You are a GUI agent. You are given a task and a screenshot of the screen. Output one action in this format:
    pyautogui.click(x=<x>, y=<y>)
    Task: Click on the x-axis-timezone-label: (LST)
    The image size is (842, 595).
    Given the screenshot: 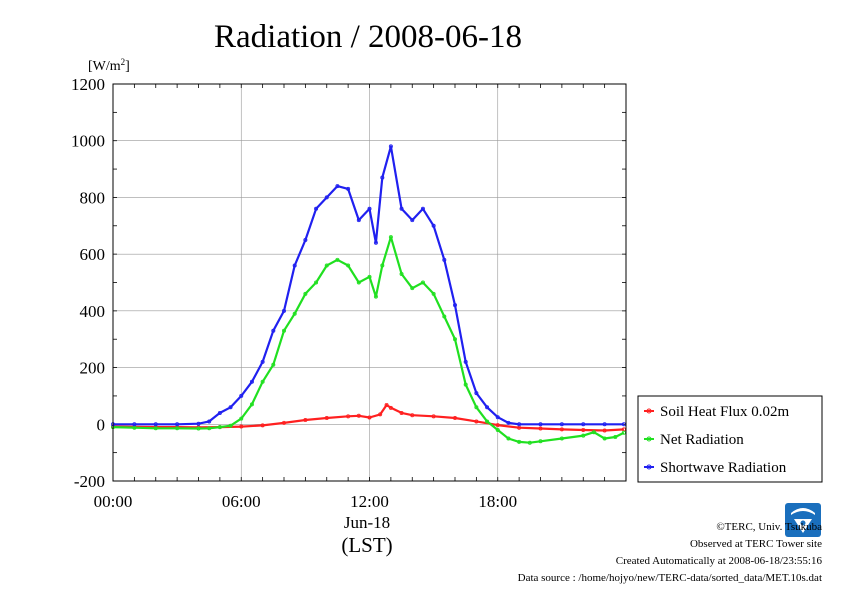 What is the action you would take?
    pyautogui.click(x=366, y=545)
    